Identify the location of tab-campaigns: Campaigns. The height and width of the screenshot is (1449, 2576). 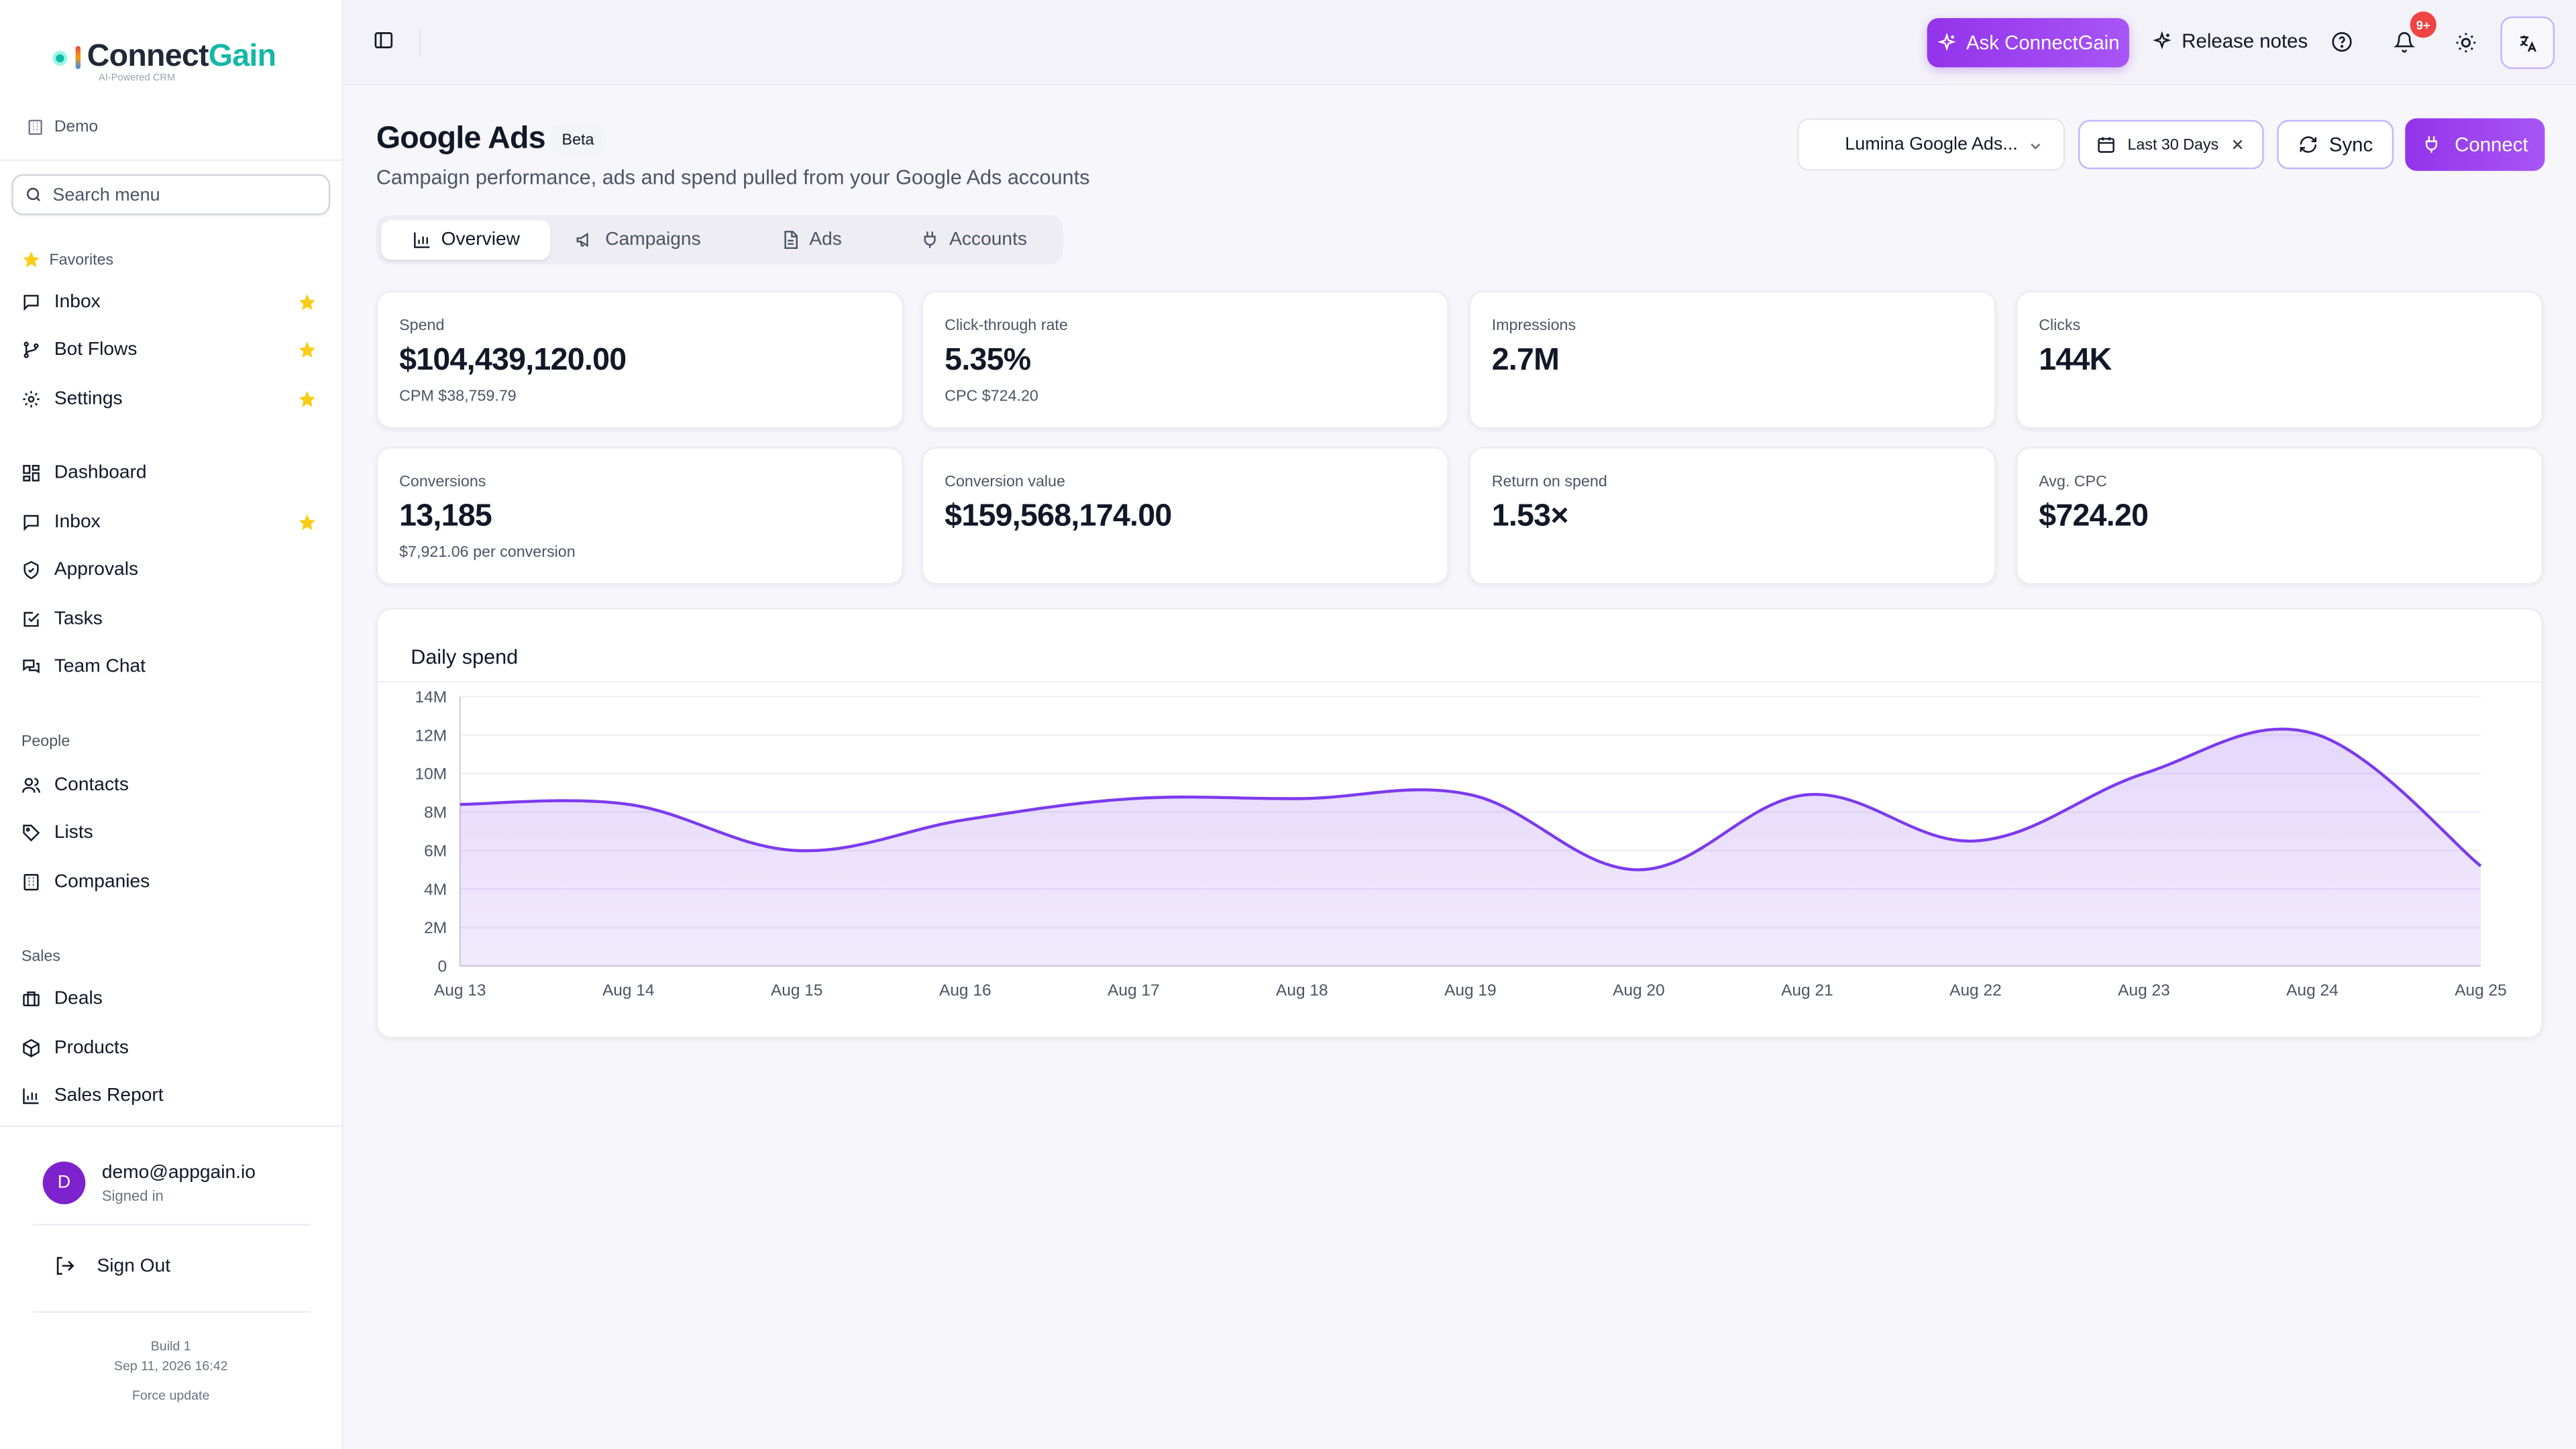
(637, 240).